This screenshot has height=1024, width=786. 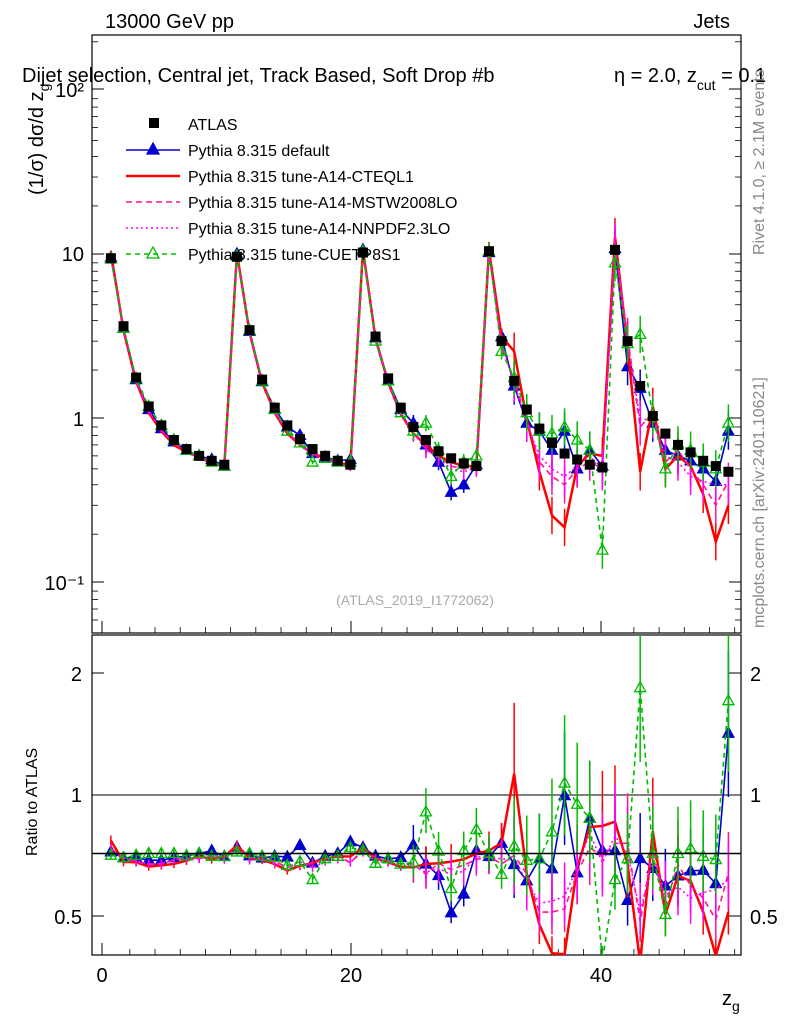 I want to click on ratio-tick-label-1-left: 1, so click(x=76, y=796).